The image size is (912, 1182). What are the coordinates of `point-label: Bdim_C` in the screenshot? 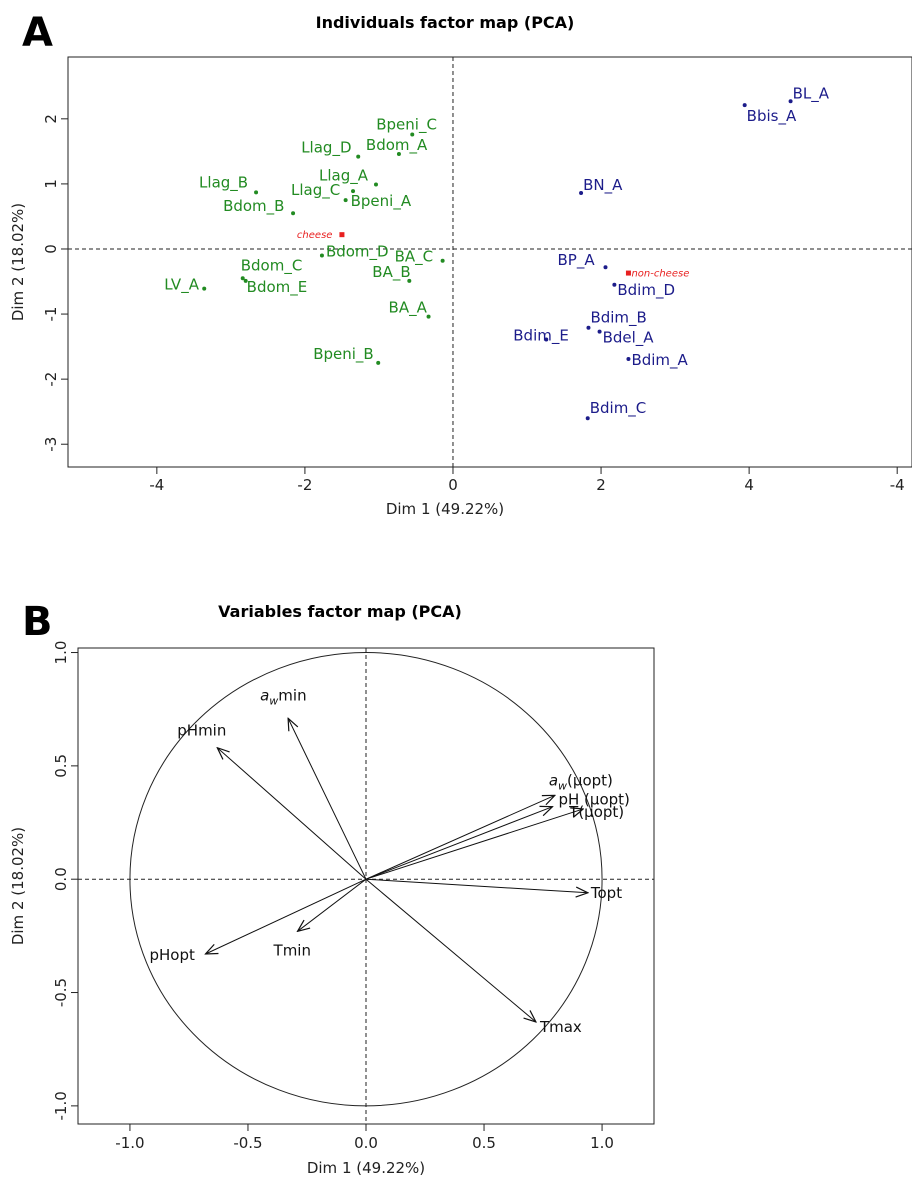 It's located at (618, 408).